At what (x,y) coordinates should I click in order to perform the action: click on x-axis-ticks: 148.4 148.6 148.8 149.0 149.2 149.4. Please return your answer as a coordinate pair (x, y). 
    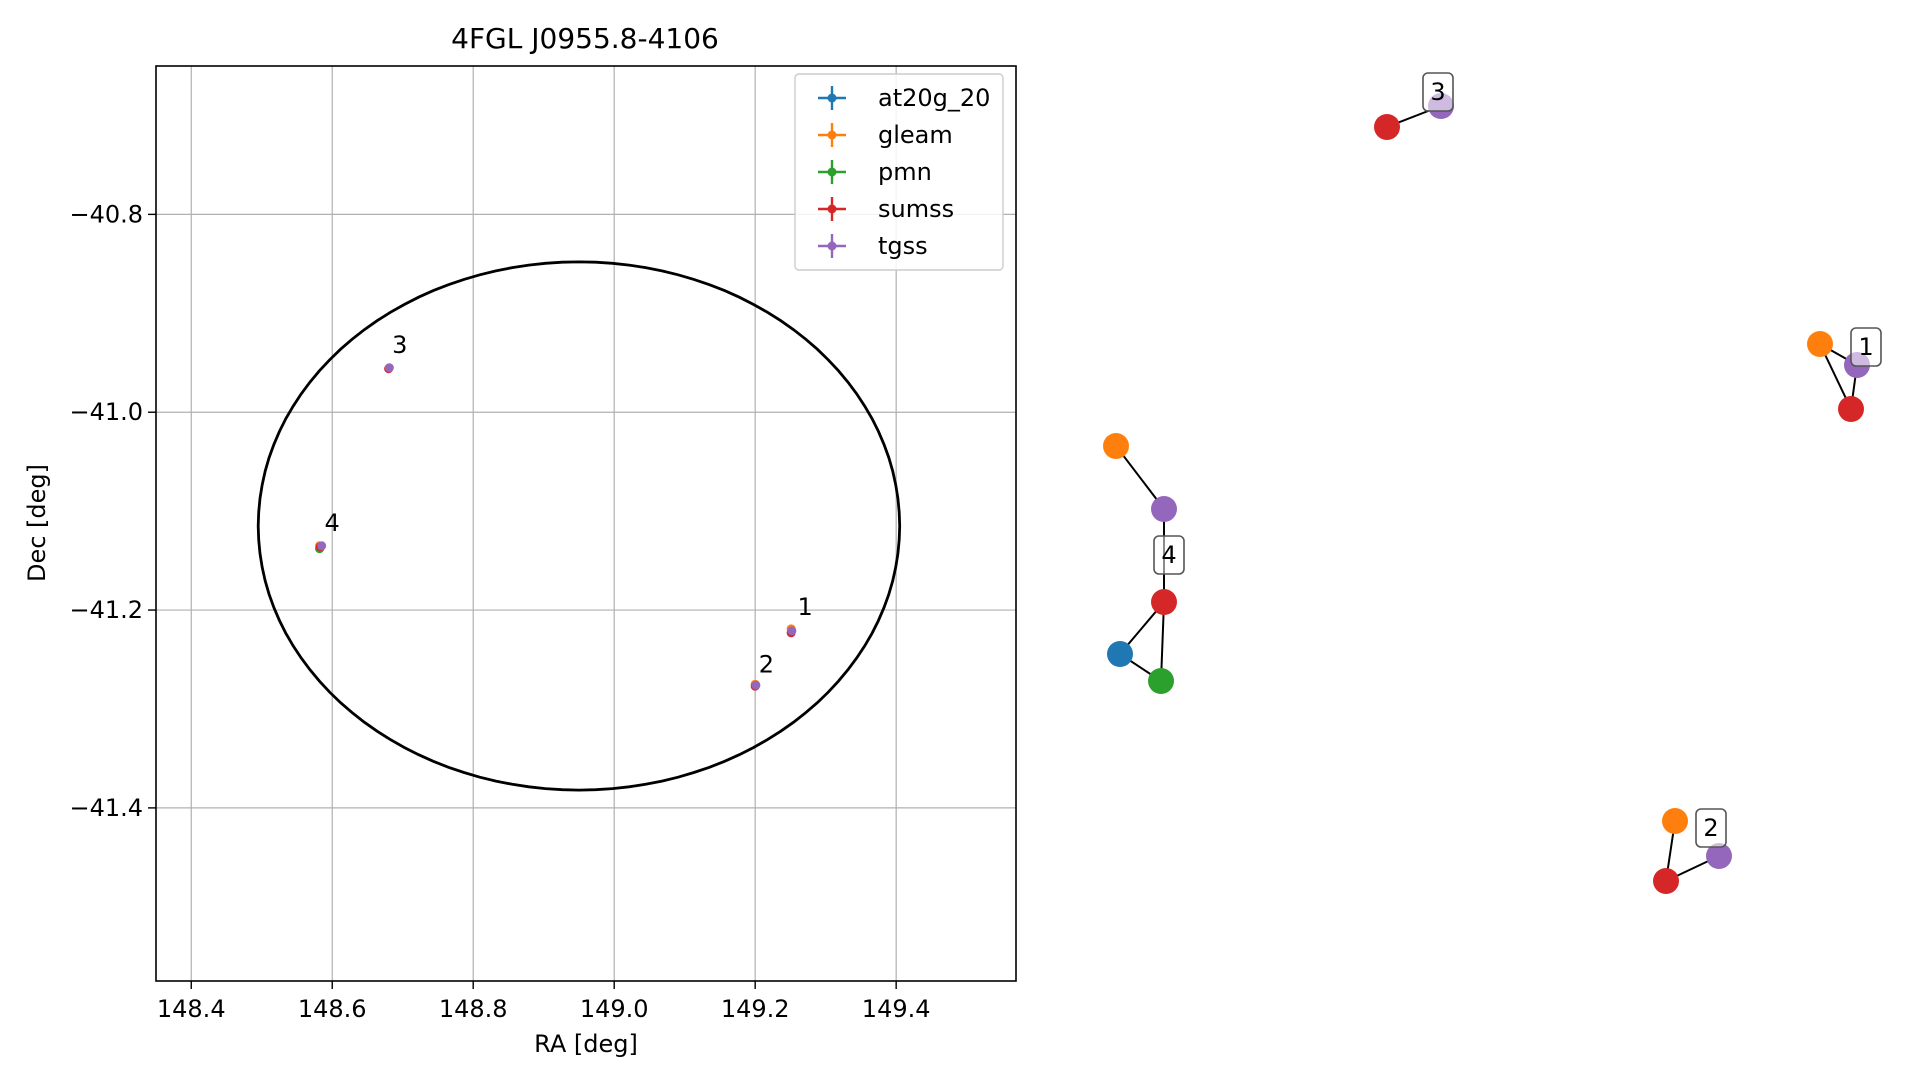
    Looking at the image, I should click on (544, 1002).